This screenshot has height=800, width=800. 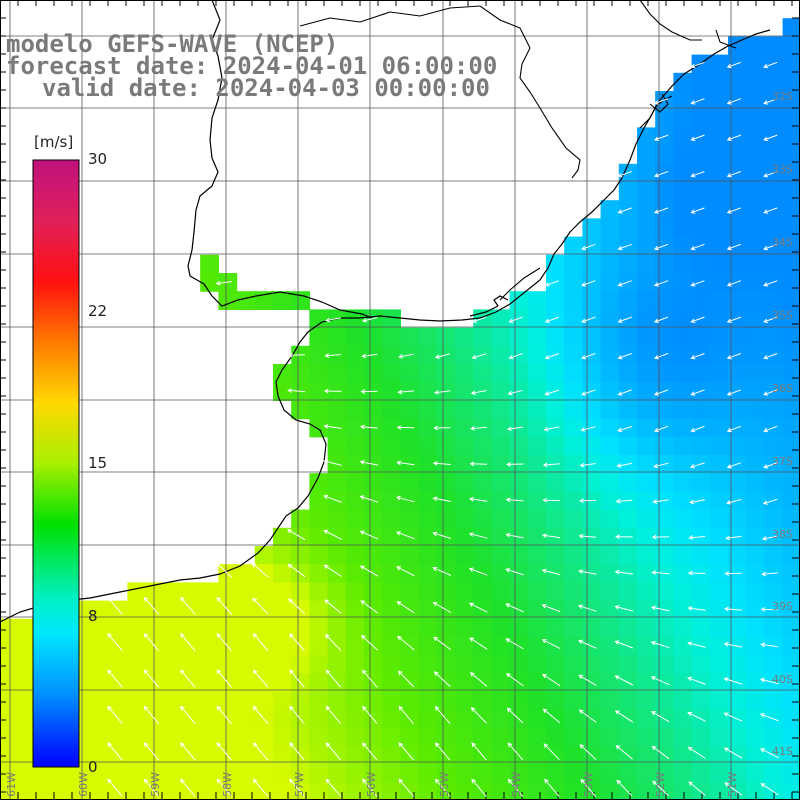 What do you see at coordinates (782, 96) in the screenshot?
I see `latitude-label: 32S` at bounding box center [782, 96].